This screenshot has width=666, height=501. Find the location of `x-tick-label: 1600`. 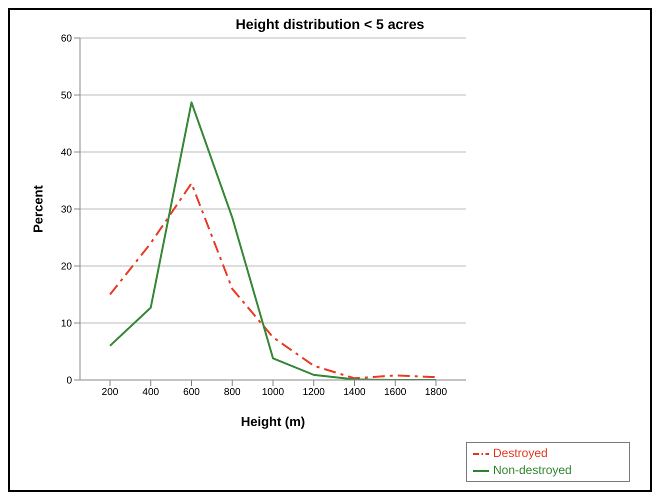

x-tick-label: 1600 is located at coordinates (395, 392).